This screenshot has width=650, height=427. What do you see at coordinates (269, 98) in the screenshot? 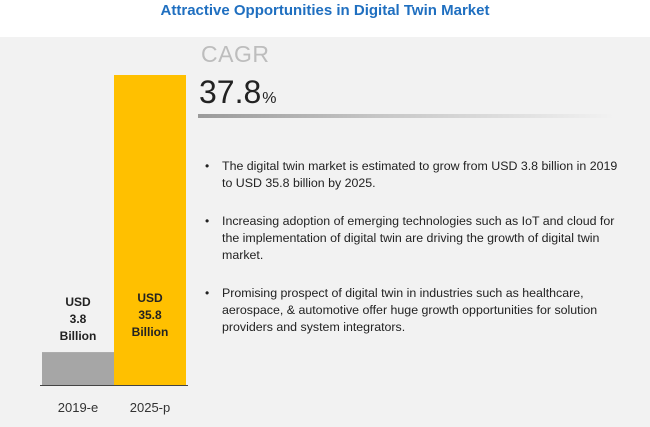
I see `cagr-unit: %` at bounding box center [269, 98].